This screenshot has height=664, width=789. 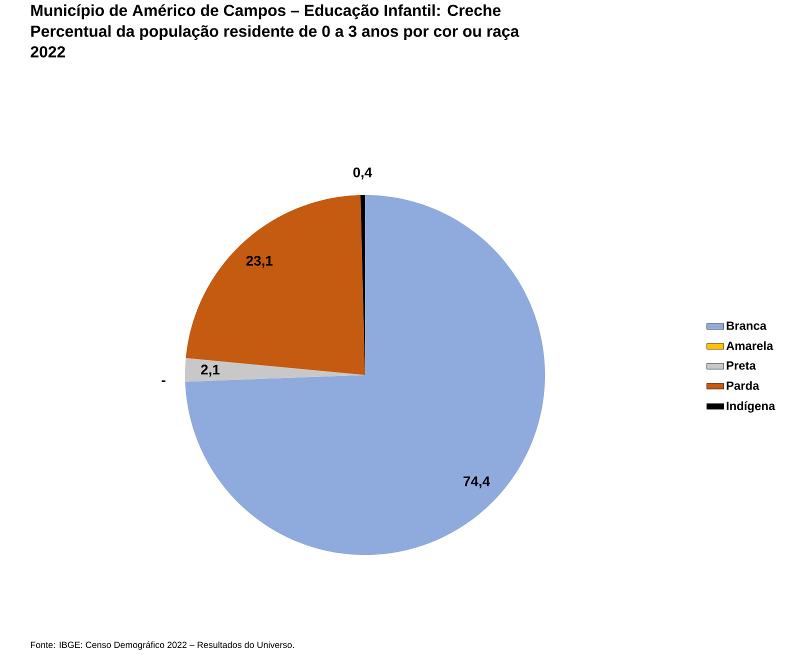 What do you see at coordinates (743, 385) in the screenshot?
I see `legend-label: Parda` at bounding box center [743, 385].